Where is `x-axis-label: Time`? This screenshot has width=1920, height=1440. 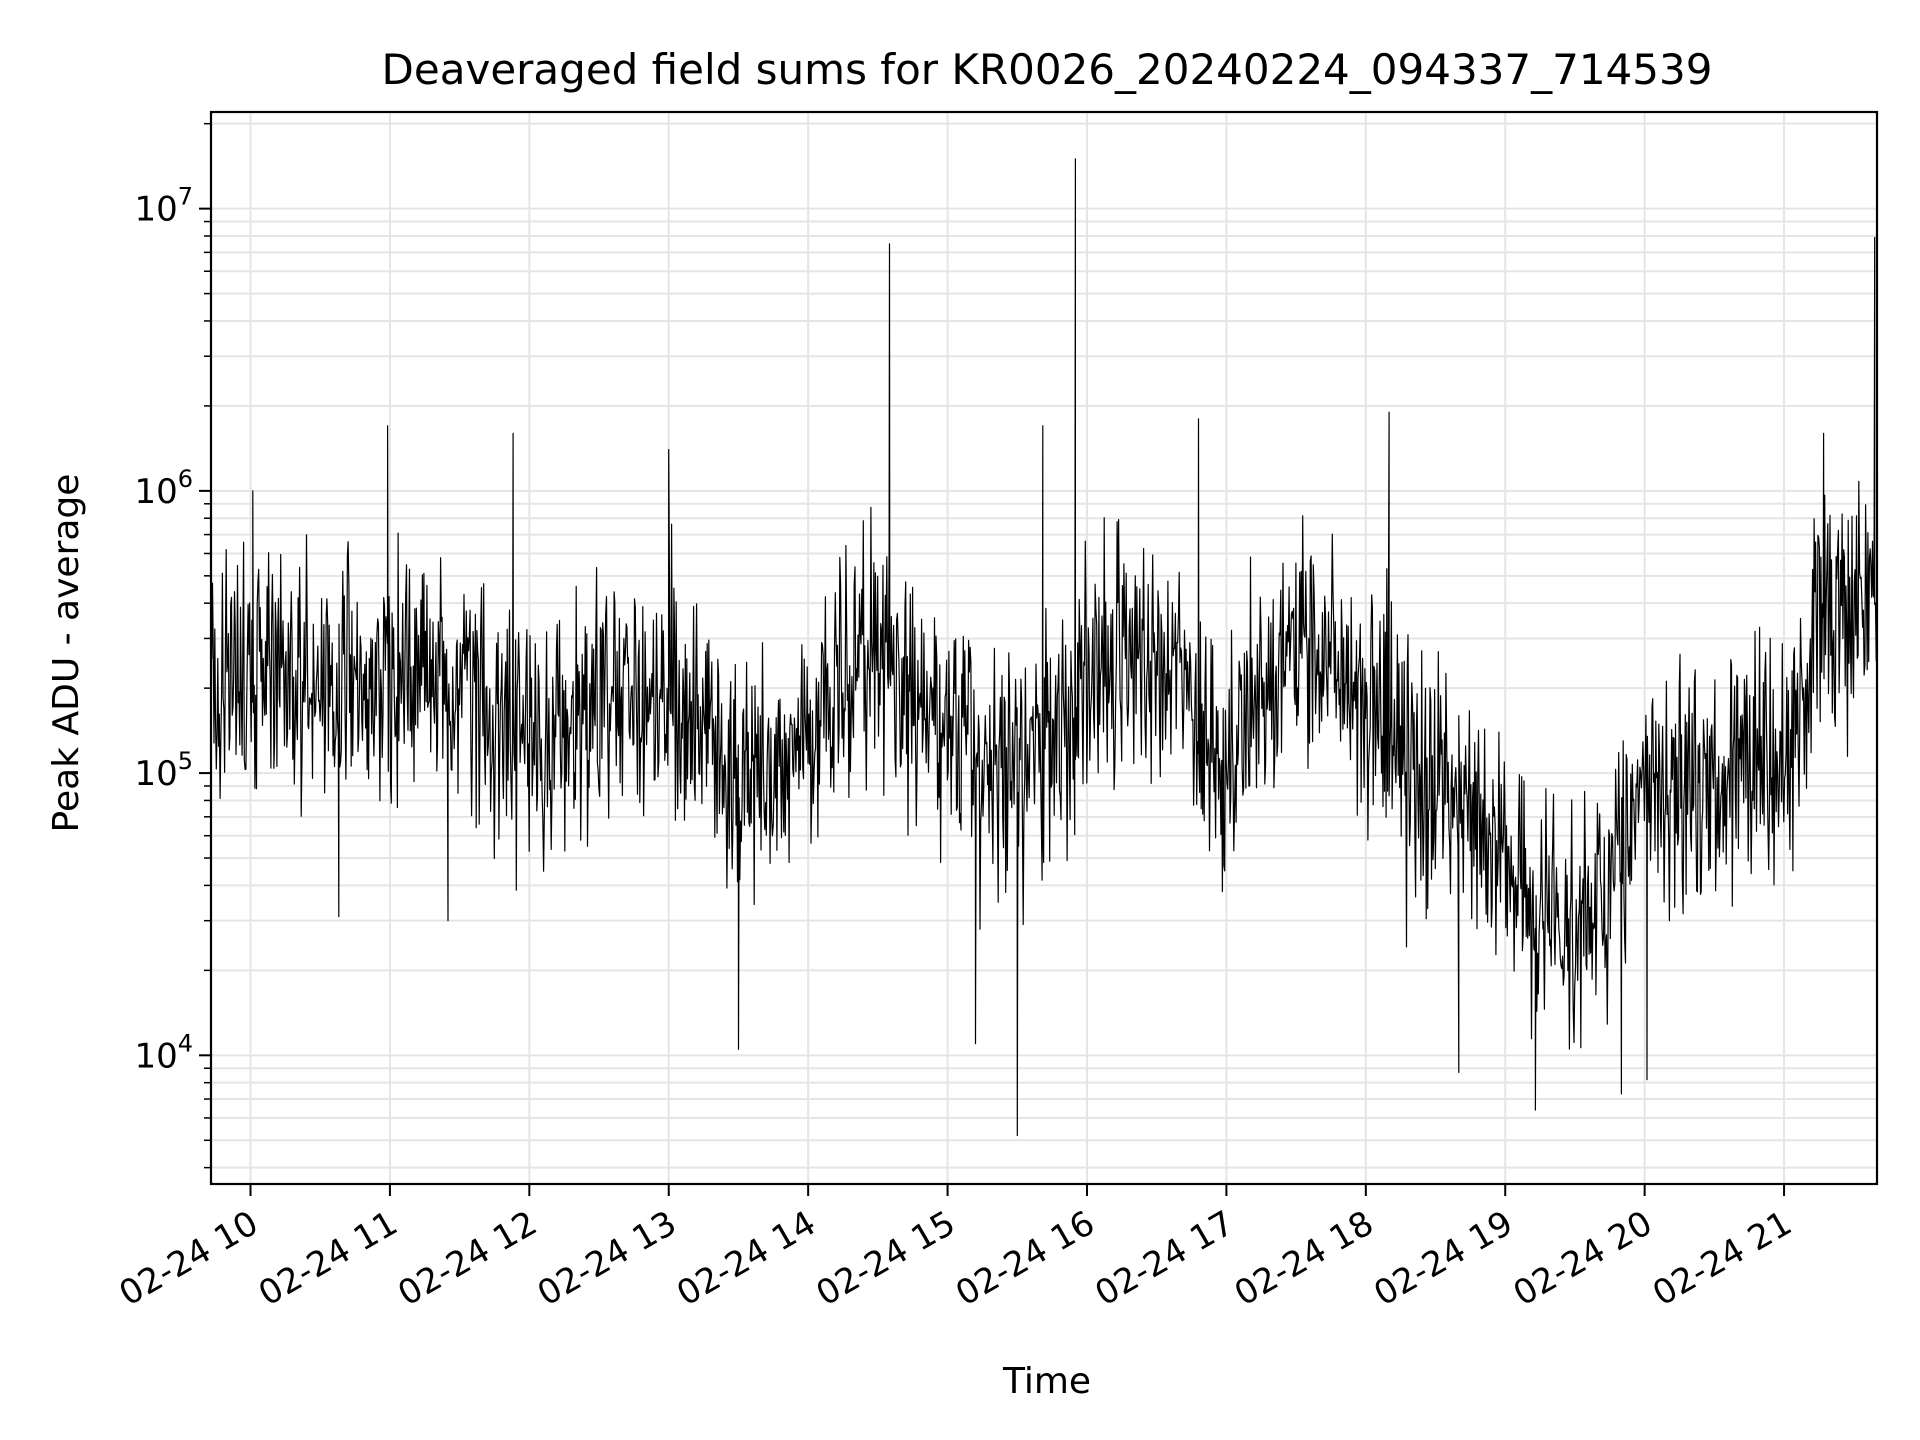 x-axis-label: Time is located at coordinates (1046, 1381).